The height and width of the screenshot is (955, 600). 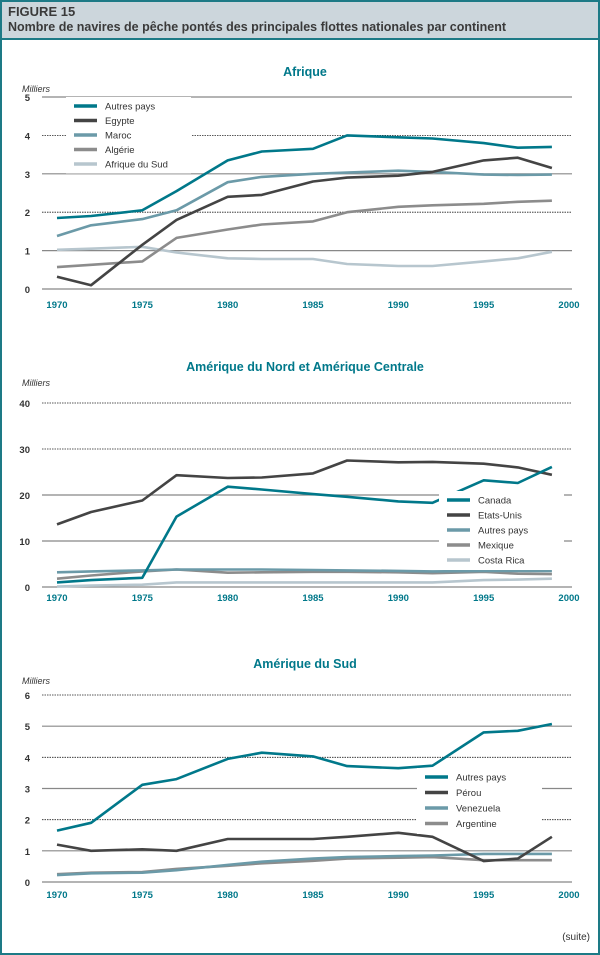 I want to click on legend-label: Mexique, so click(x=496, y=546).